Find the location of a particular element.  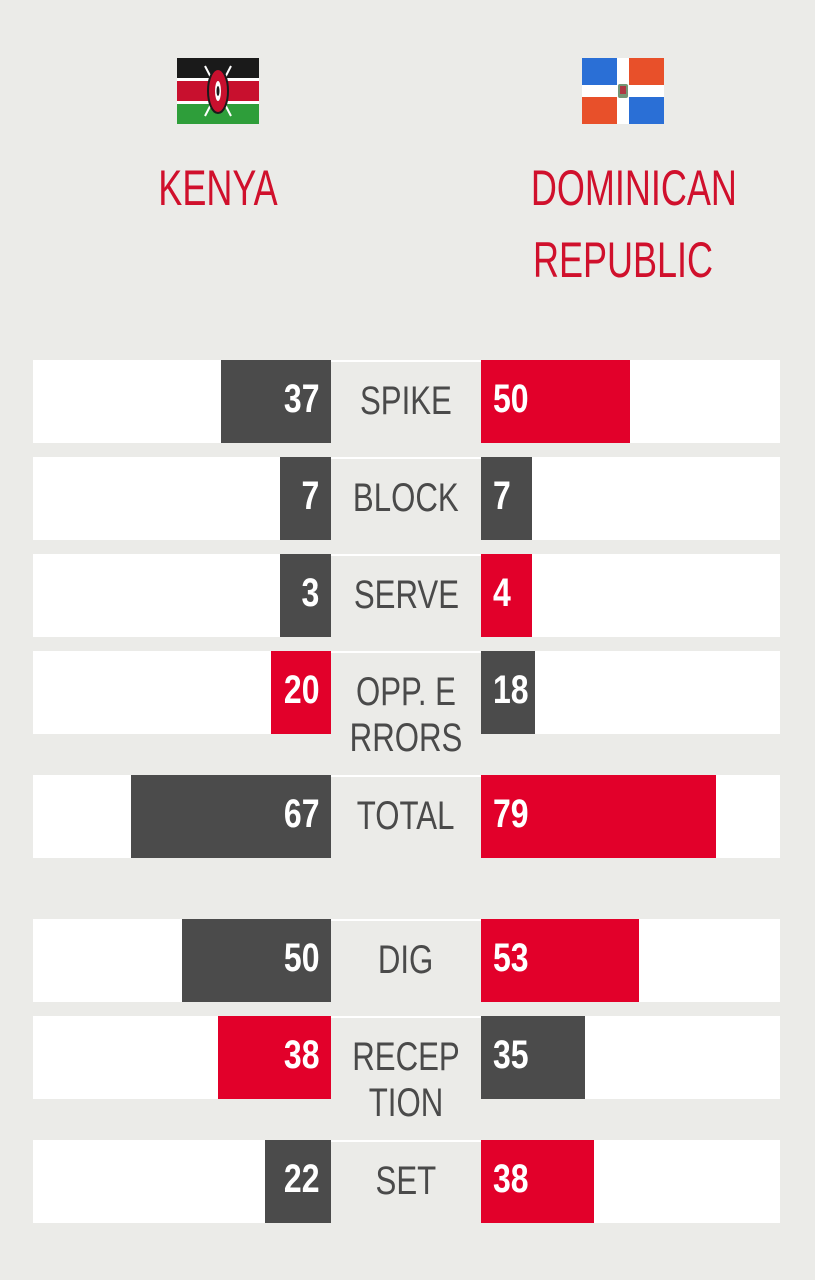

stat-row-reception: 38 RECEPTION 35 is located at coordinates (406, 1070).